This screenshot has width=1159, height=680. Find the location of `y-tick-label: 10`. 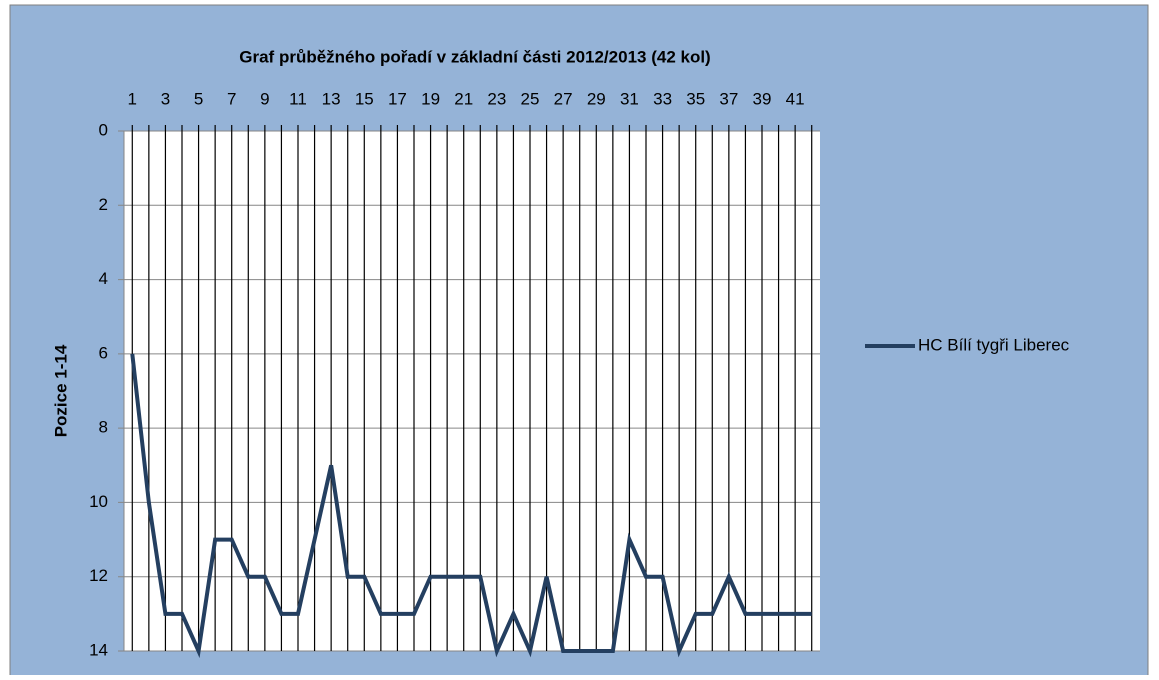

y-tick-label: 10 is located at coordinates (98, 501).